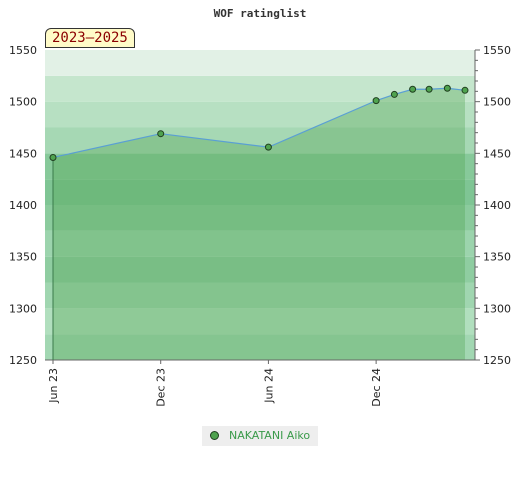 The height and width of the screenshot is (480, 520). I want to click on legend-label: NAKATANI Aiko, so click(270, 435).